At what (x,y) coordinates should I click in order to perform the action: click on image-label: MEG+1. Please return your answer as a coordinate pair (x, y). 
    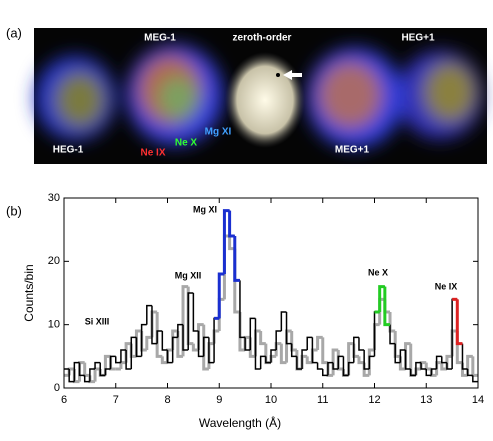
    Looking at the image, I should click on (352, 150).